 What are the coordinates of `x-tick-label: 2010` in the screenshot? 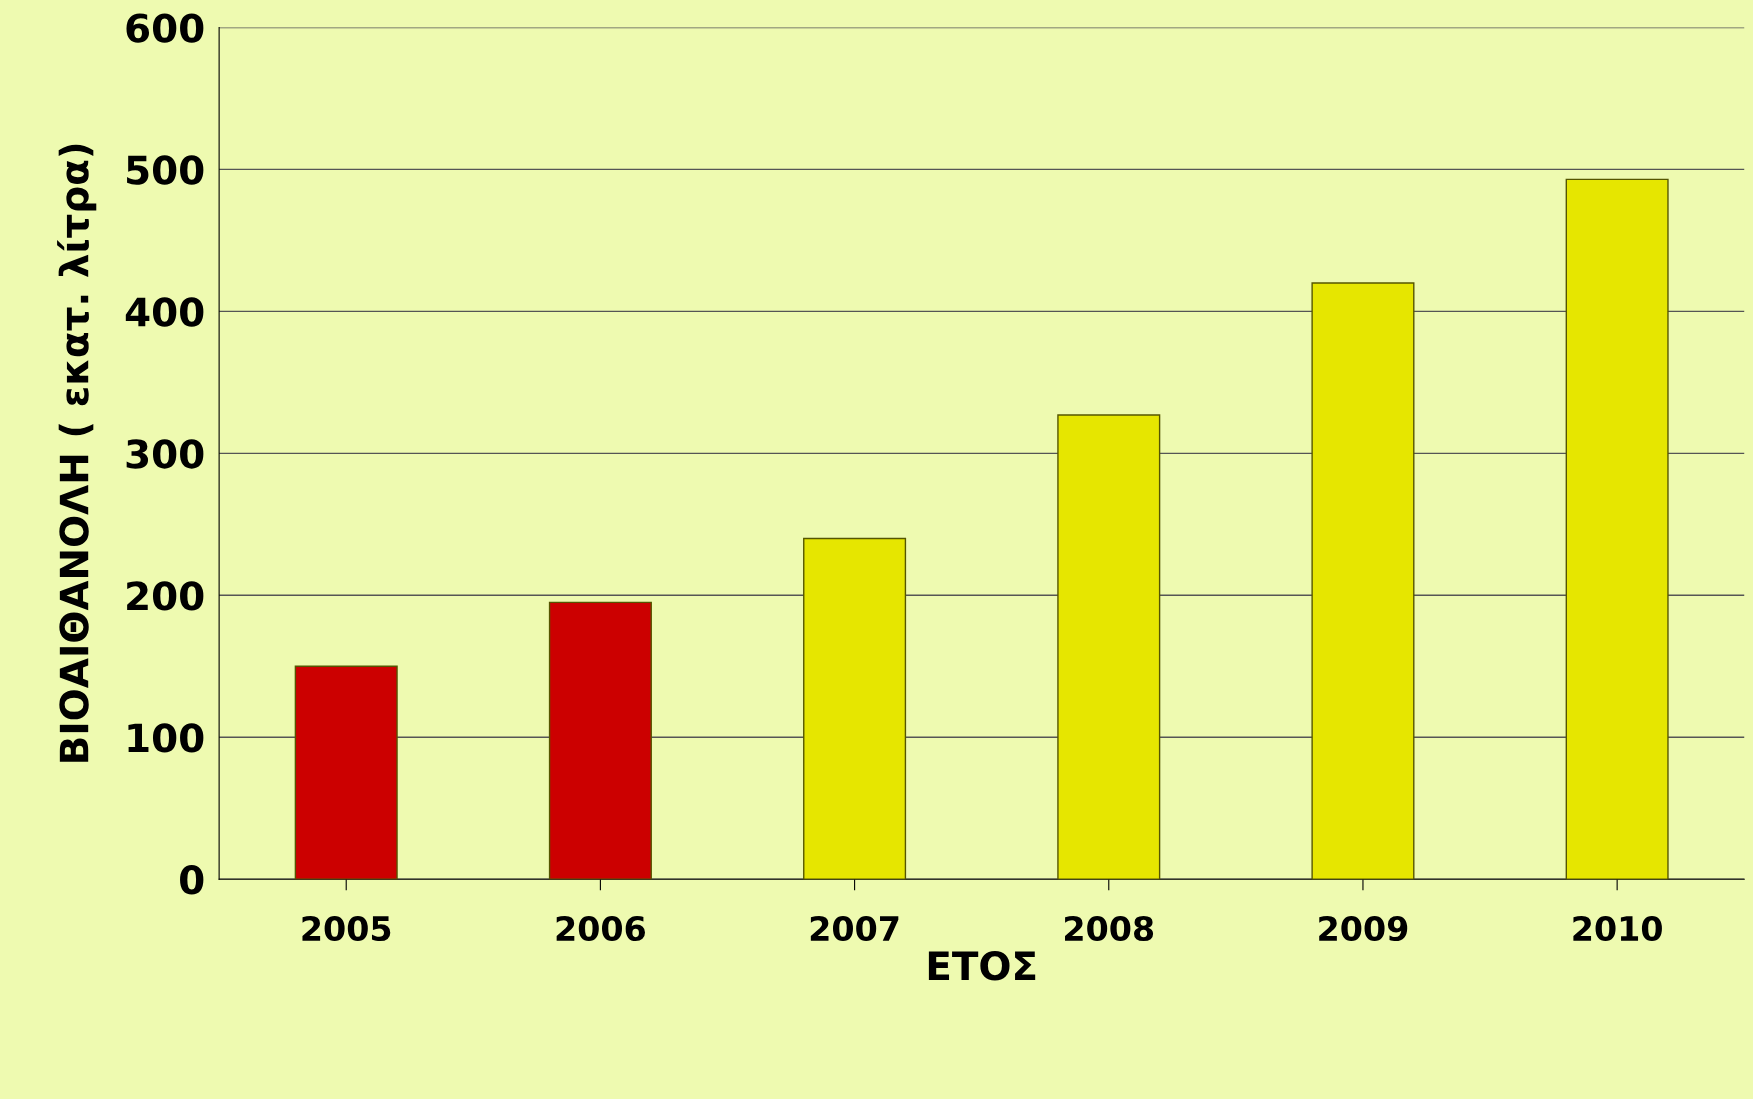 It's located at (1617, 928).